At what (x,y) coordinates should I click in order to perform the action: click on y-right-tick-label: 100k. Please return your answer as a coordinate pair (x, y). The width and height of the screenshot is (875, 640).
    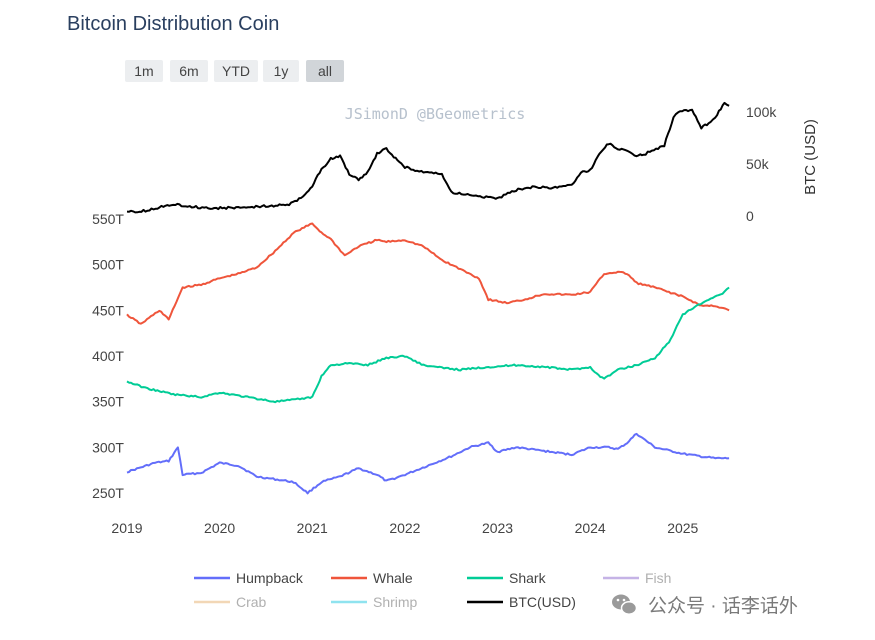
    Looking at the image, I should click on (761, 112).